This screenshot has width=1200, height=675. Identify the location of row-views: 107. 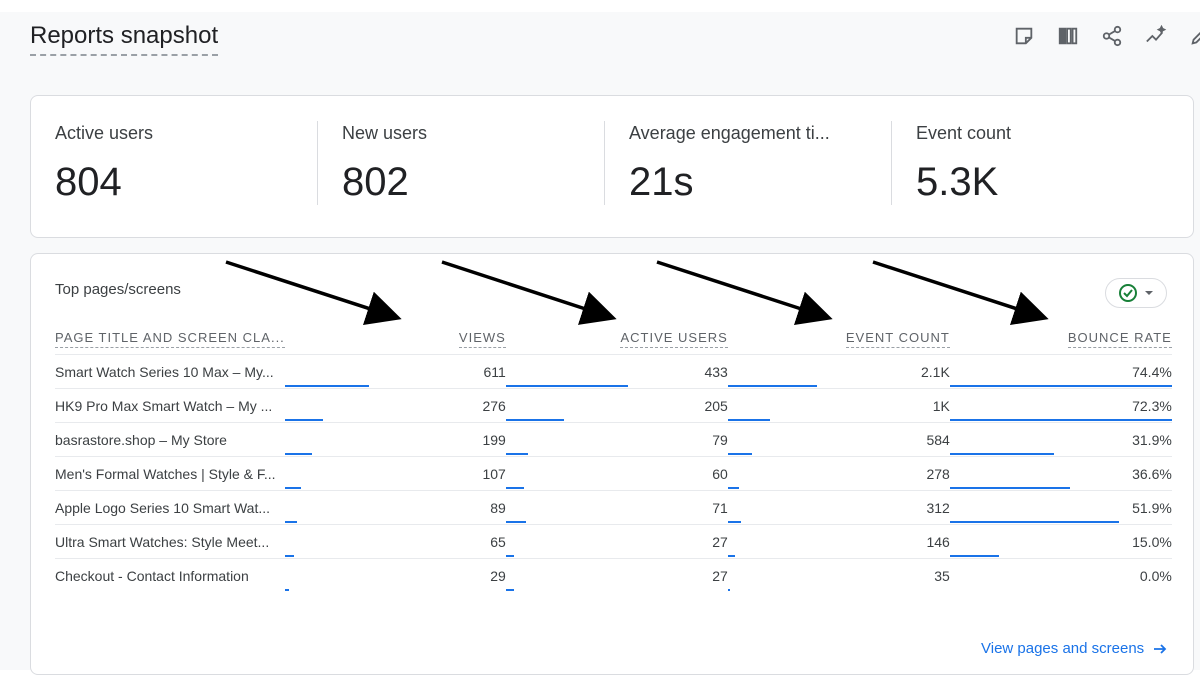
(395, 473).